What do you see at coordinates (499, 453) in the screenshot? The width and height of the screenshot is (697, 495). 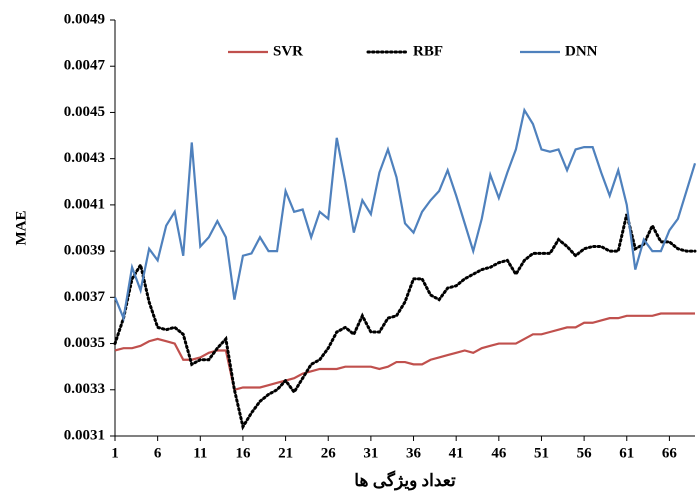 I see `x-tick-label: 46` at bounding box center [499, 453].